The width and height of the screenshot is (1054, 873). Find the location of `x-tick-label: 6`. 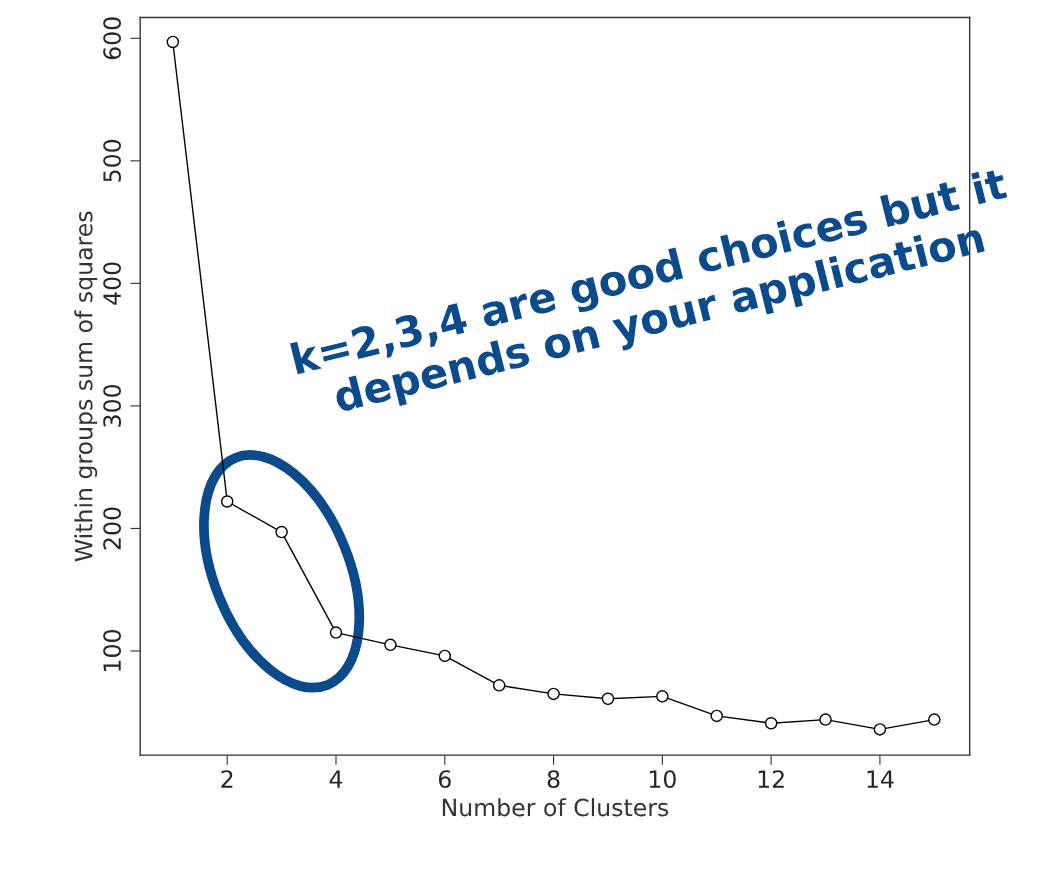

x-tick-label: 6 is located at coordinates (444, 779).